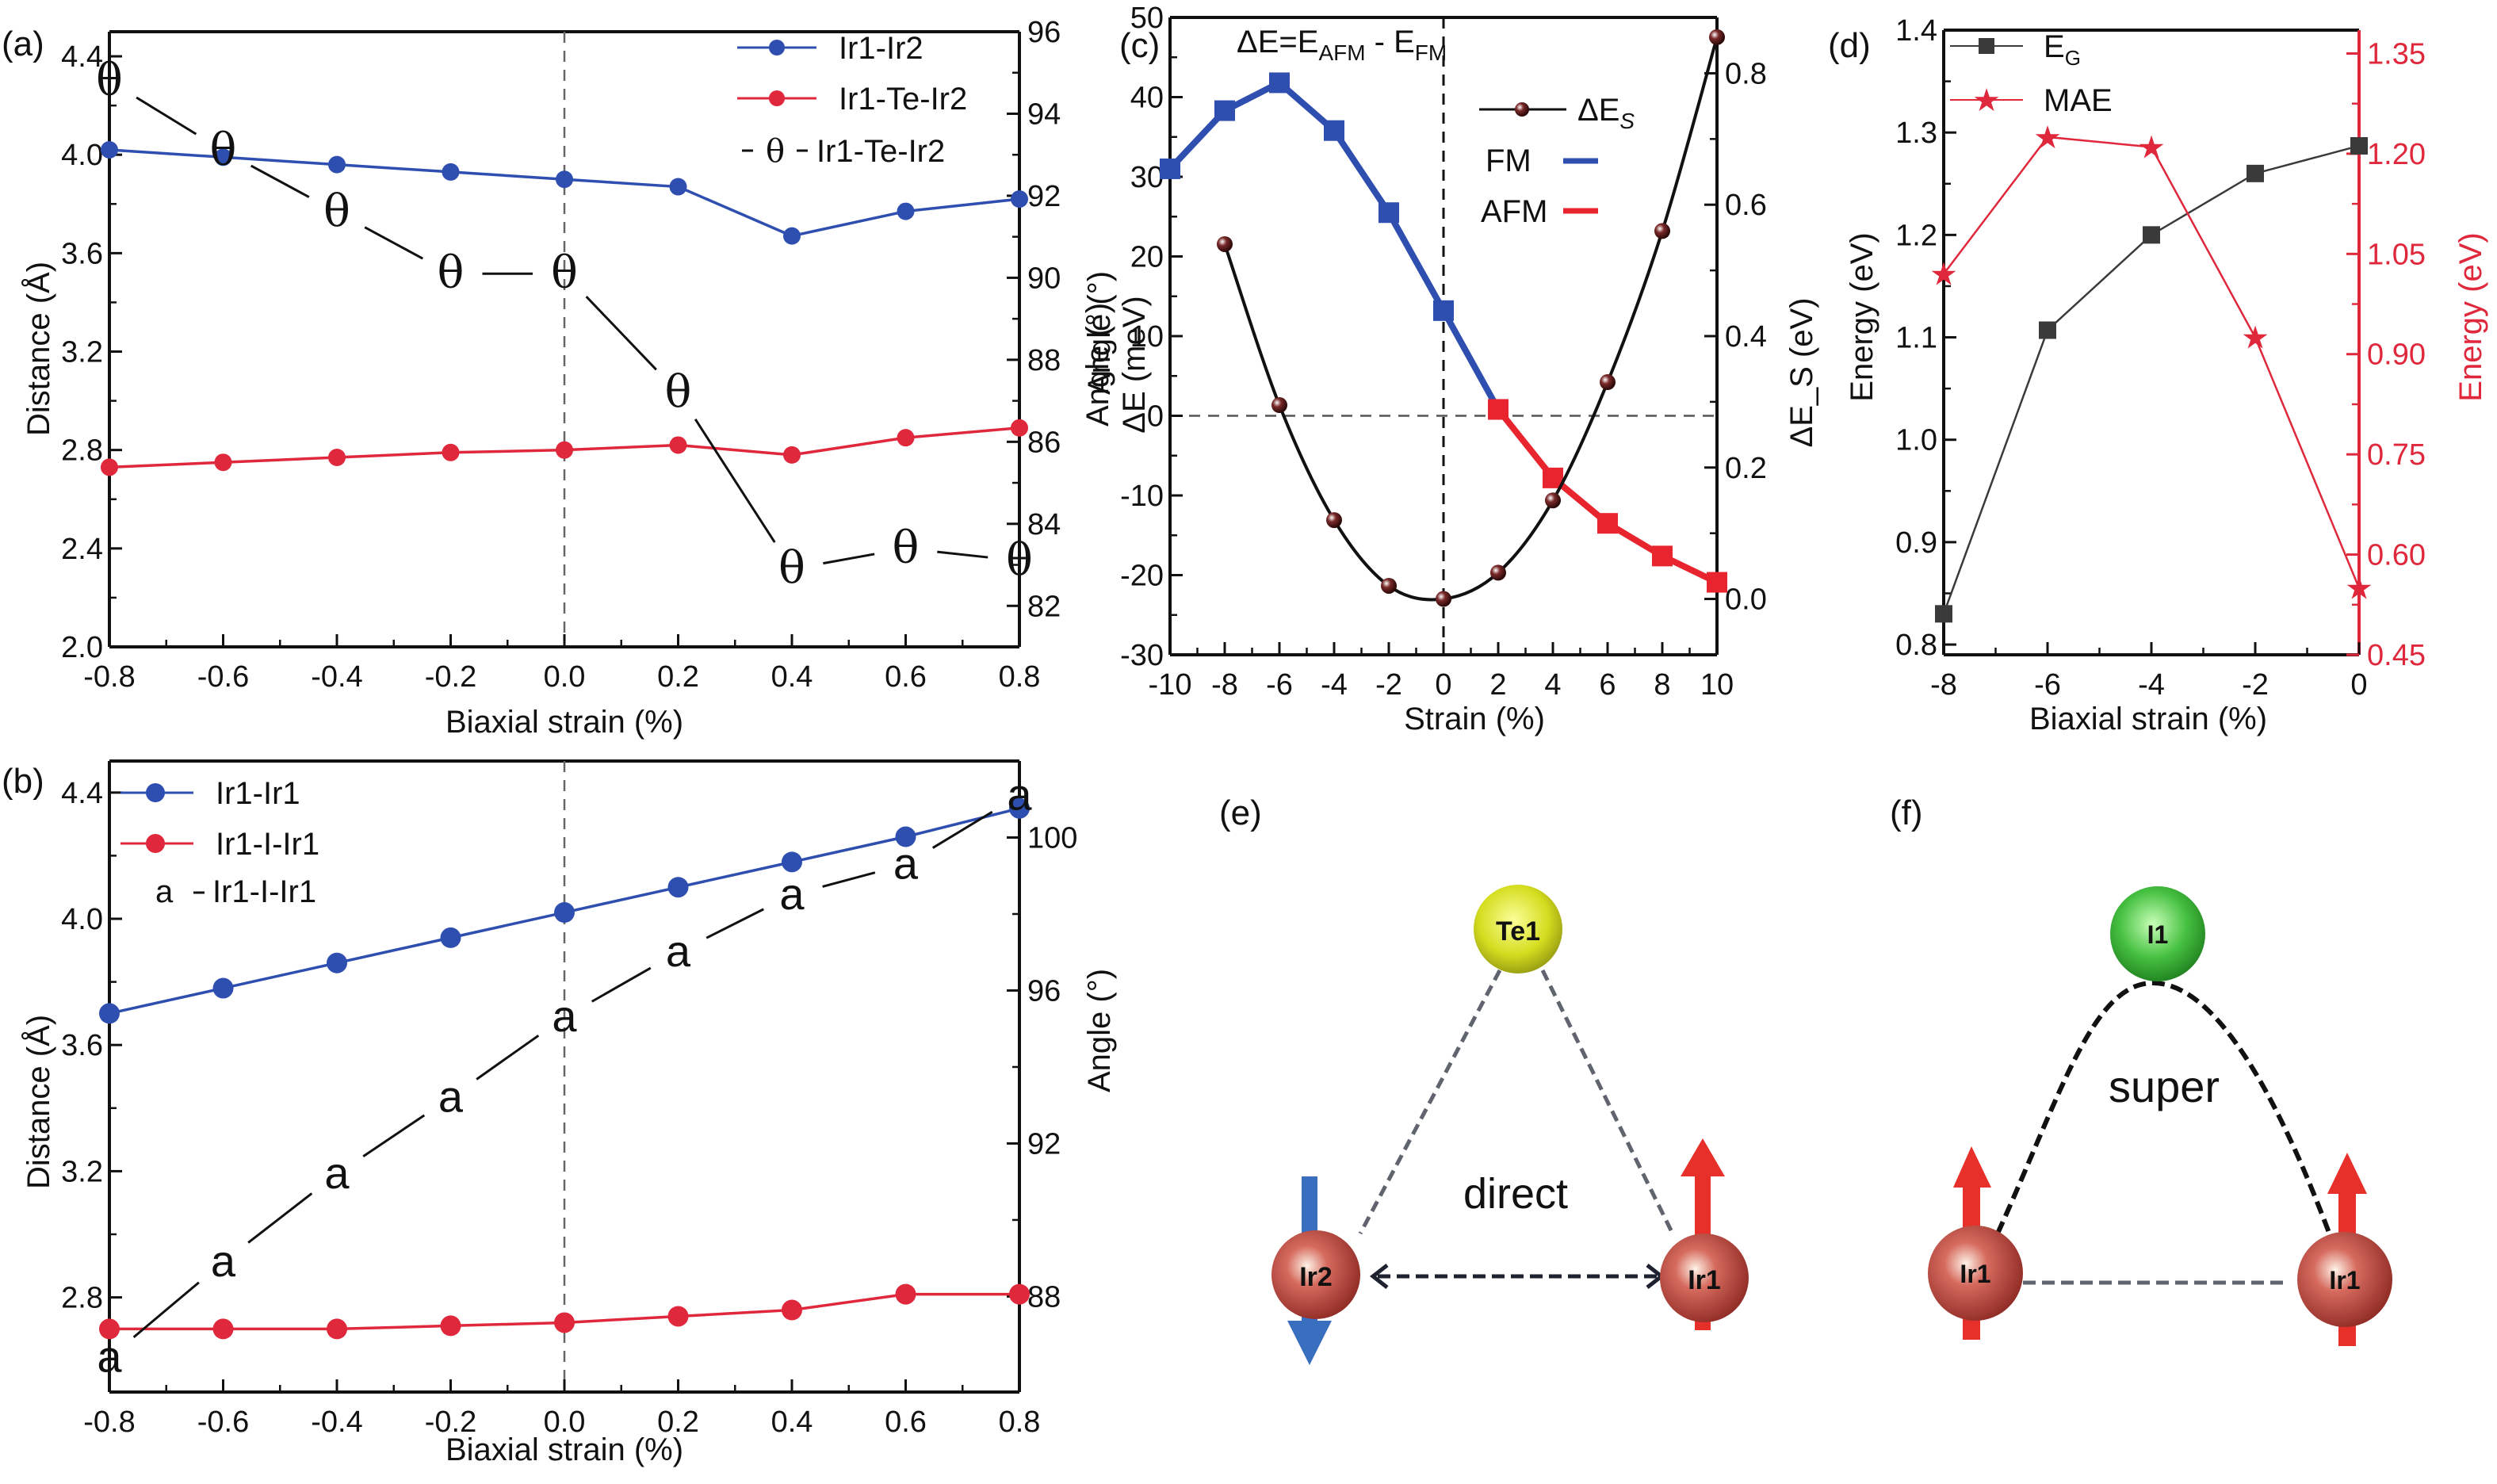  Describe the element at coordinates (2255, 685) in the screenshot. I see `x-tick-label: -2` at that location.